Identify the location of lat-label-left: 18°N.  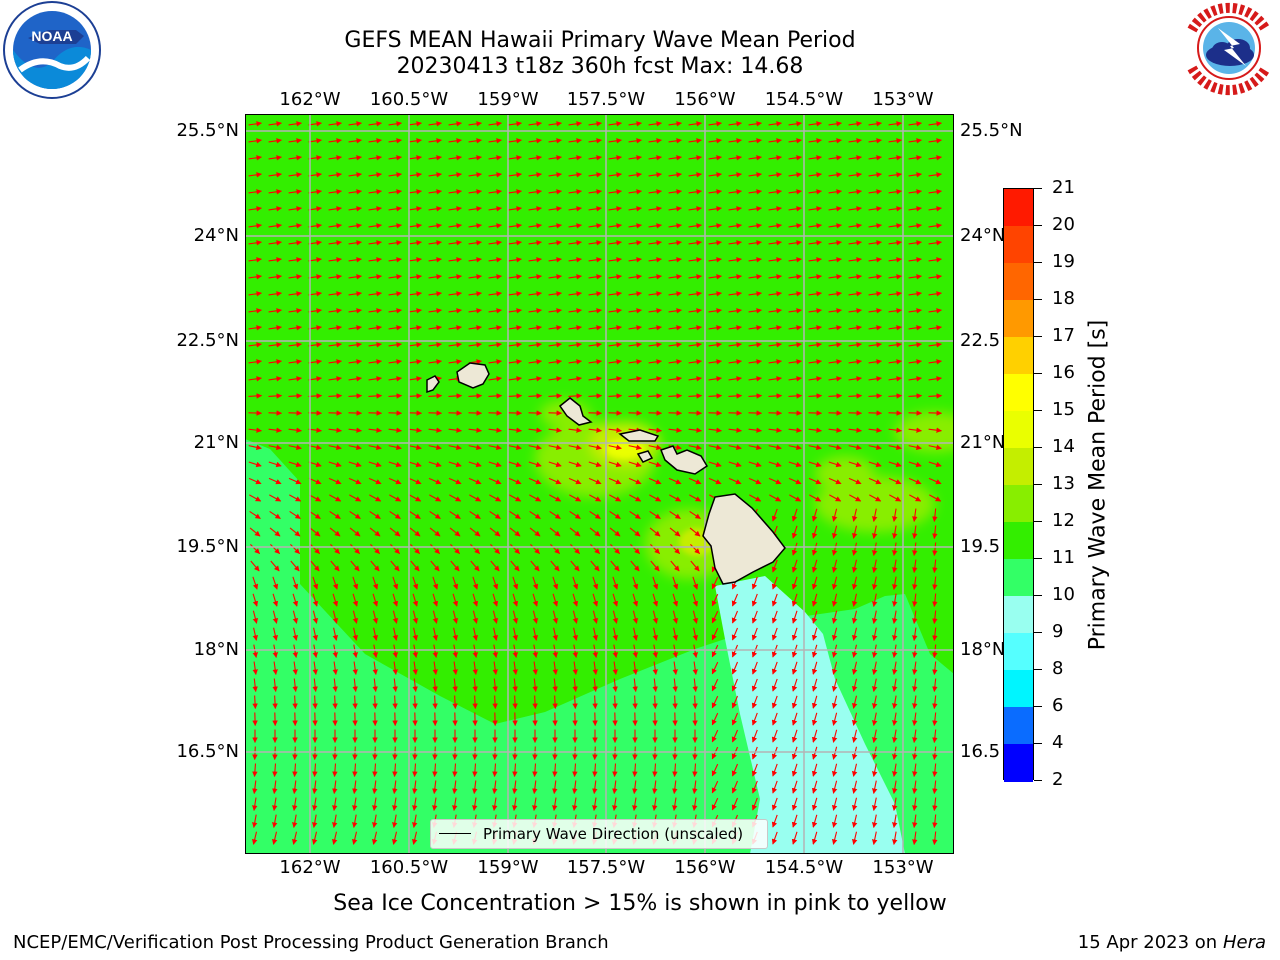
(216, 649).